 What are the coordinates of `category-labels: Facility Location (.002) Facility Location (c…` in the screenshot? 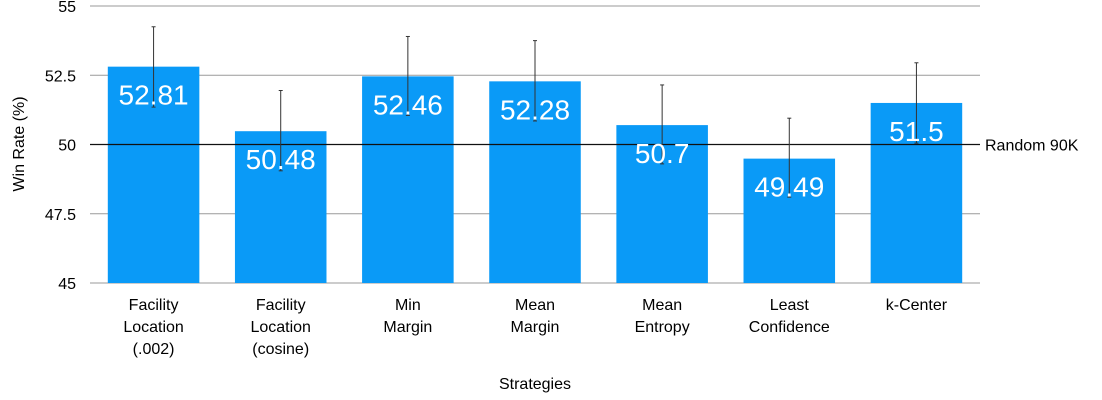 It's located at (535, 327).